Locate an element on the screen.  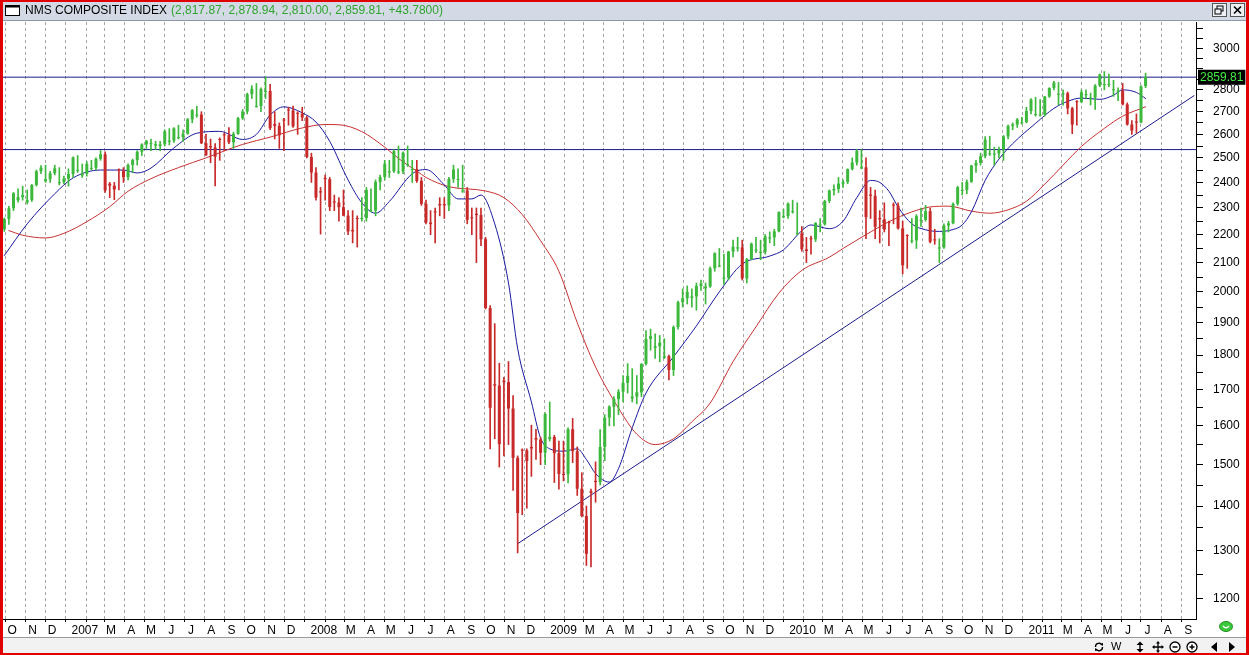
y-tick-label: 1800 is located at coordinates (1227, 354).